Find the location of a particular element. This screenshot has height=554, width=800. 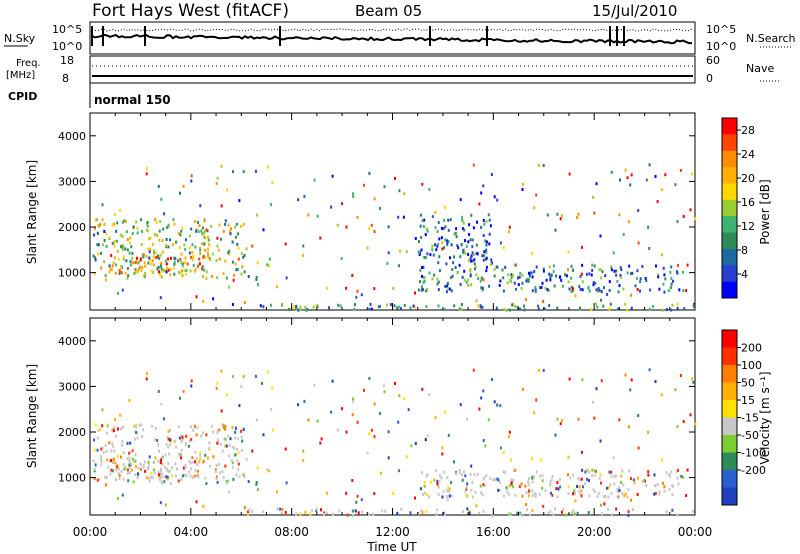

freq-left-top-tick: 18 is located at coordinates (67, 60).